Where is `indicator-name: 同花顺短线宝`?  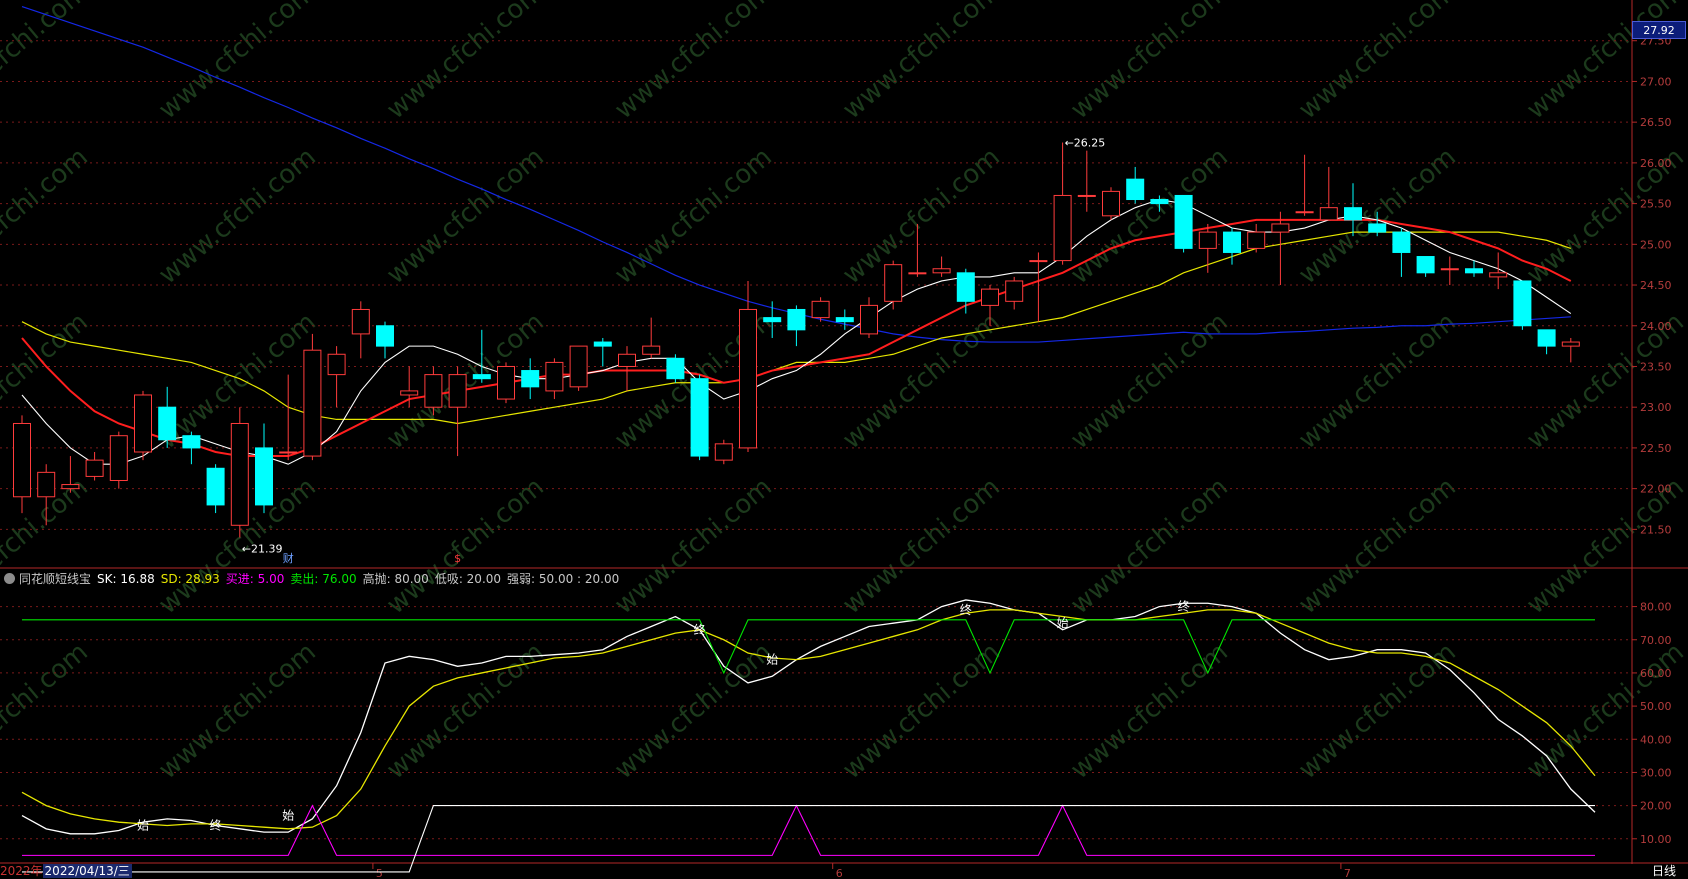
indicator-name: 同花顺短线宝 is located at coordinates (55, 579).